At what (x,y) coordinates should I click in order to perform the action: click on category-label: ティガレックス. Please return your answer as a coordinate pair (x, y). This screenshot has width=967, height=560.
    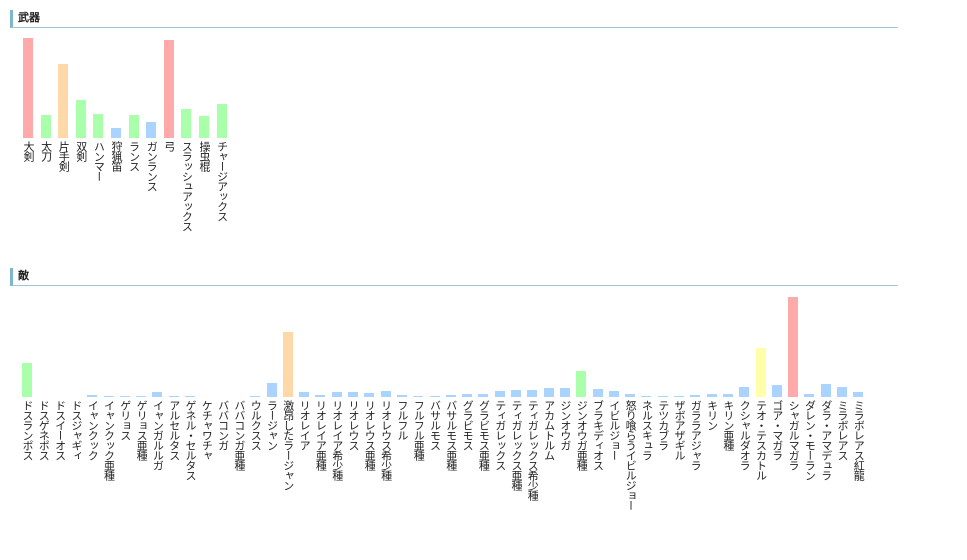
    Looking at the image, I should click on (500, 435).